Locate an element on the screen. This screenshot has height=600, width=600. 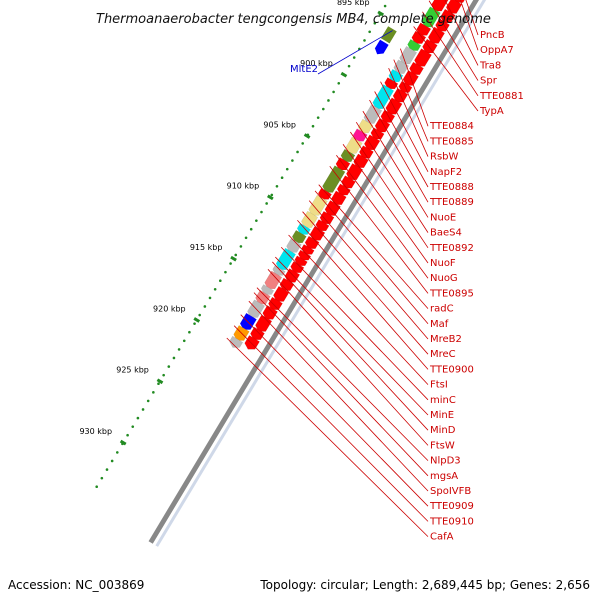
gene-label: SpoIVFB is located at coordinates (450, 491).